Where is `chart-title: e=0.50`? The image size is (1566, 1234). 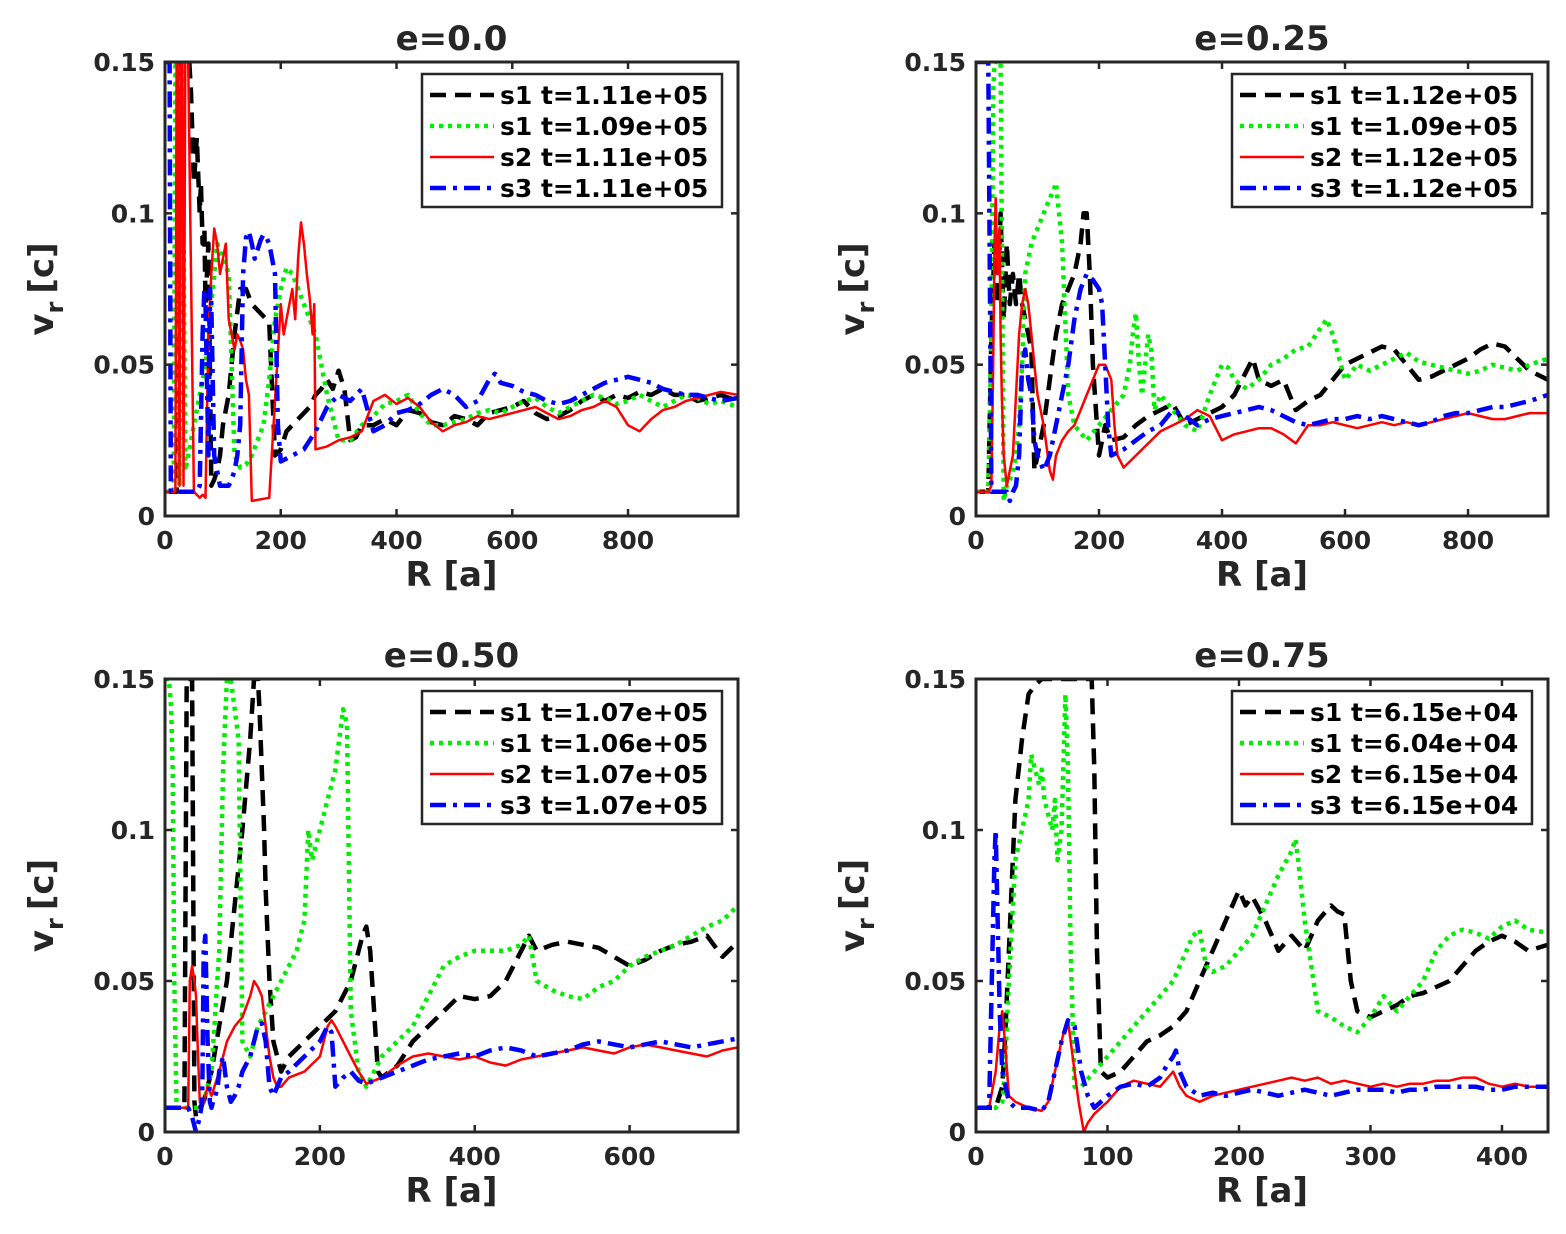
chart-title: e=0.50 is located at coordinates (451, 656).